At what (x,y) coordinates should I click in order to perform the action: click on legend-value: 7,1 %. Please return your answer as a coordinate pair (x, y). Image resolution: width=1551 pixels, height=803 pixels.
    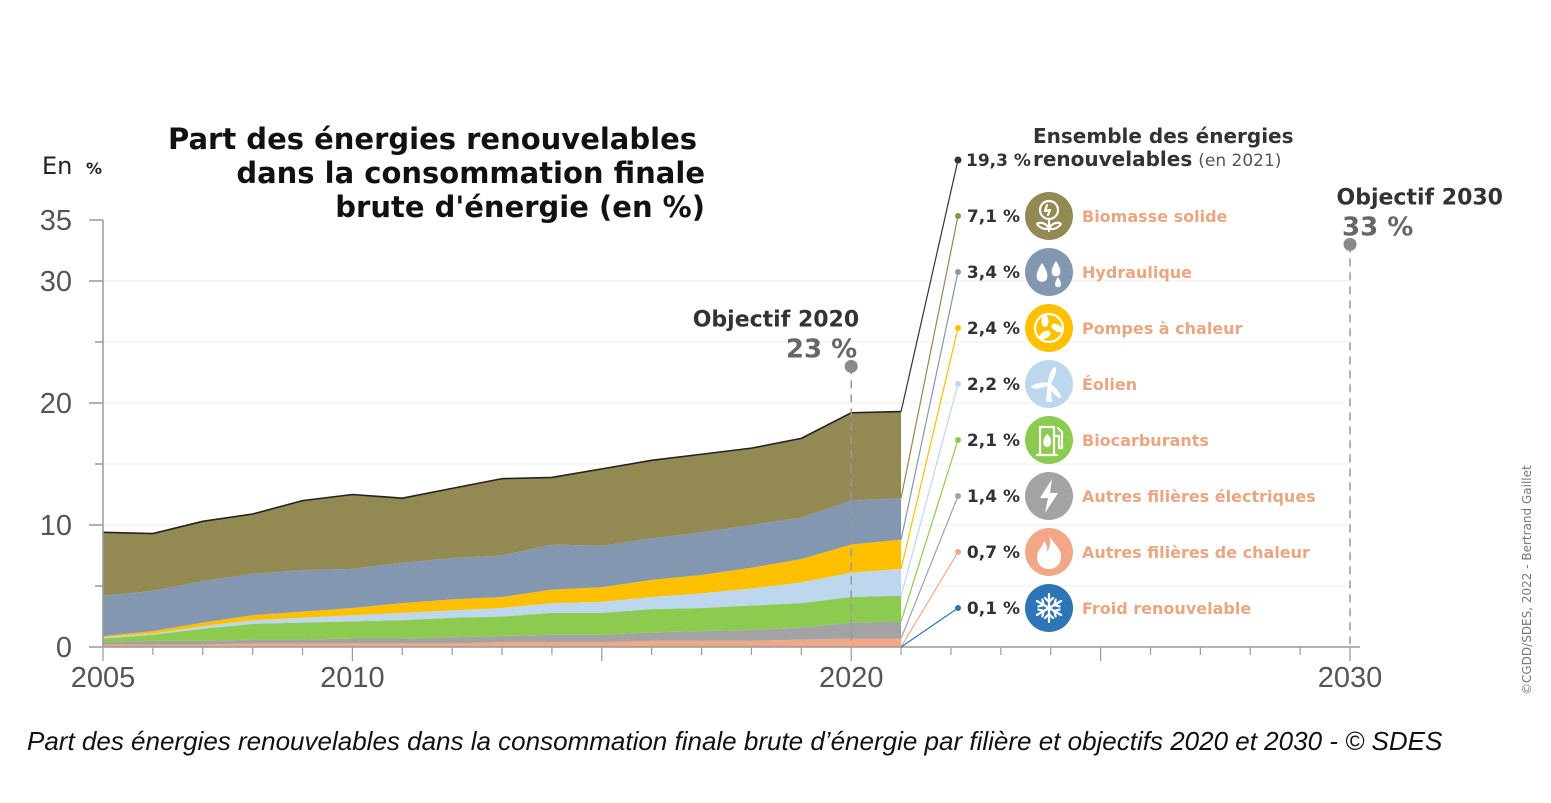
    Looking at the image, I should click on (993, 217).